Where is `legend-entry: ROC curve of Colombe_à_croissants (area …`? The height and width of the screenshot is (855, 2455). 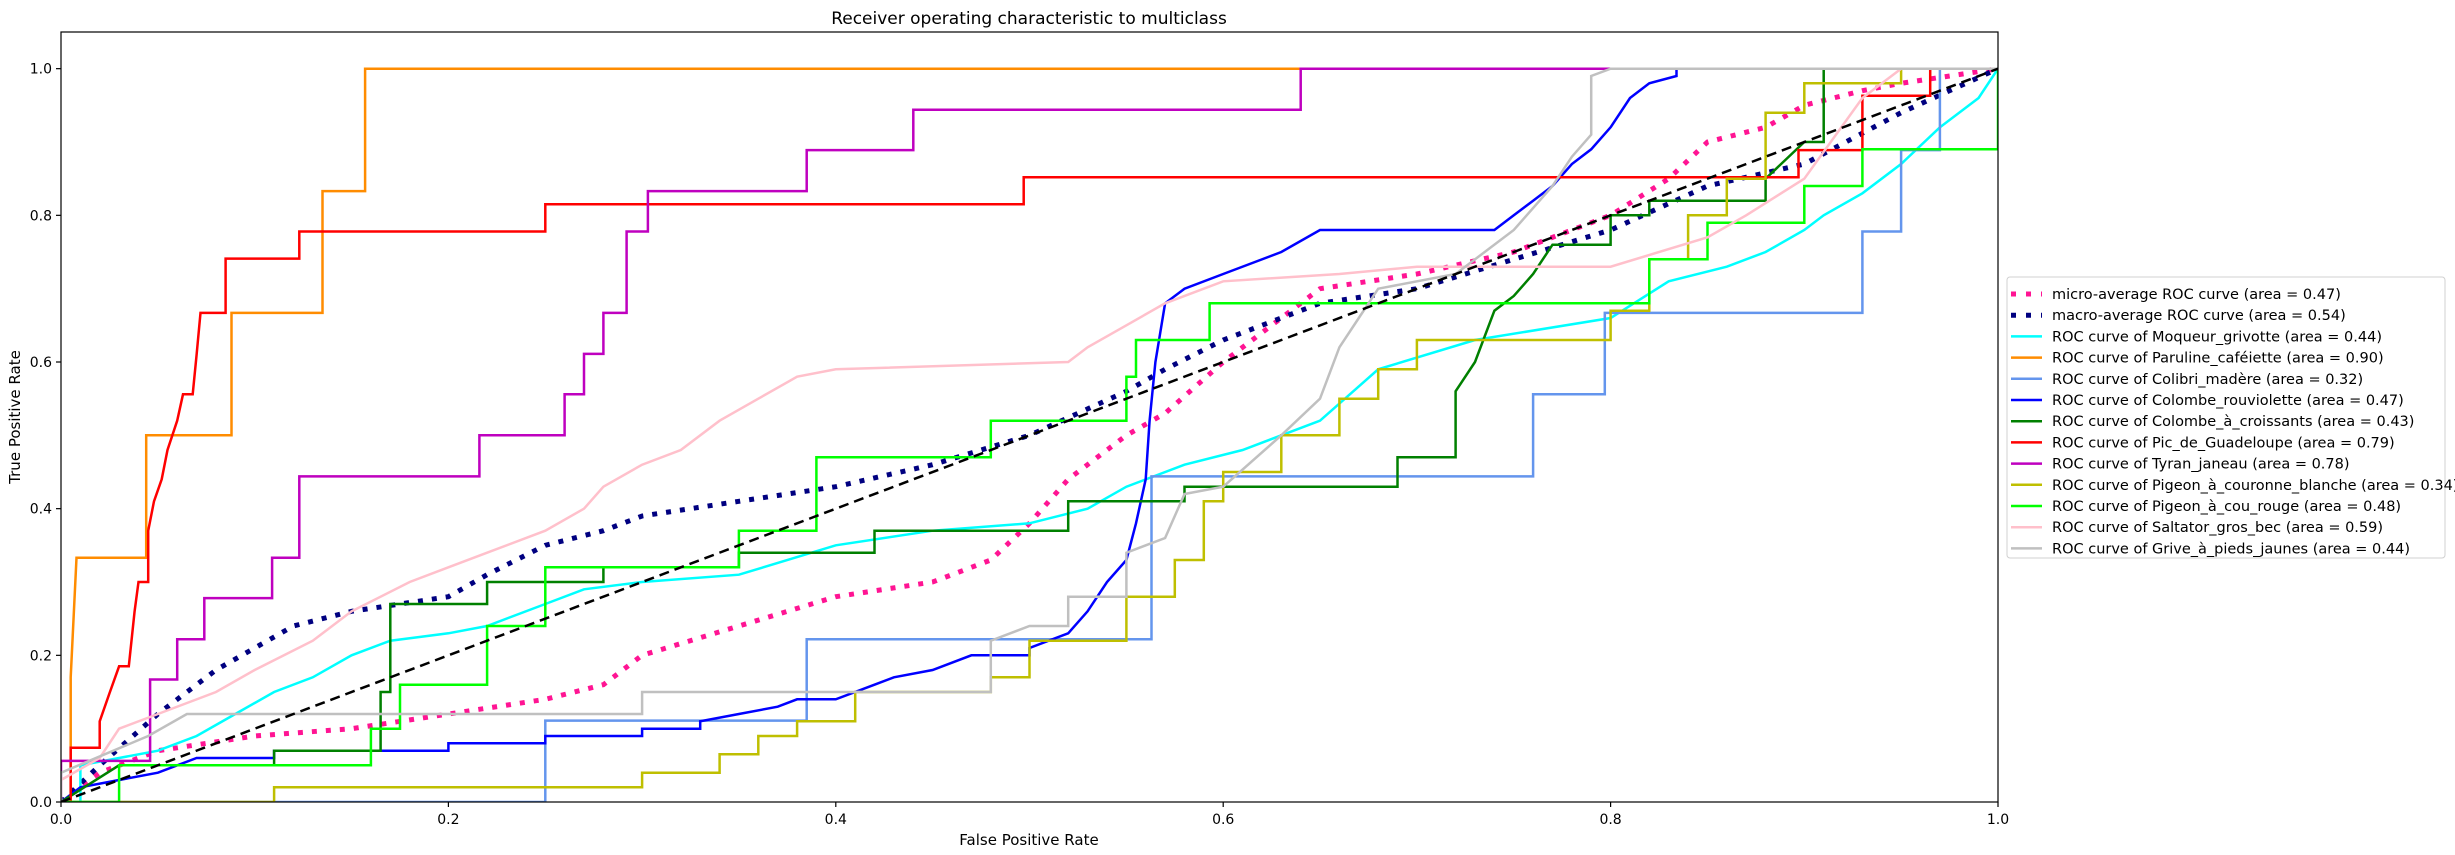 legend-entry: ROC curve of Colombe_à_croissants (area … is located at coordinates (2233, 422).